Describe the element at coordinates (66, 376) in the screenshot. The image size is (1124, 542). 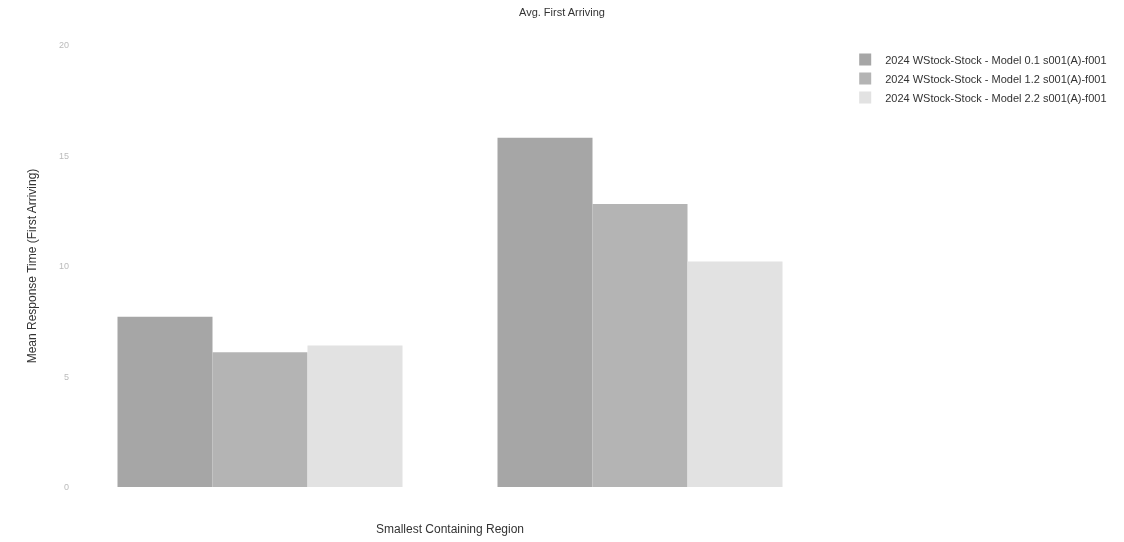
I see `y-tick-label: 5` at that location.